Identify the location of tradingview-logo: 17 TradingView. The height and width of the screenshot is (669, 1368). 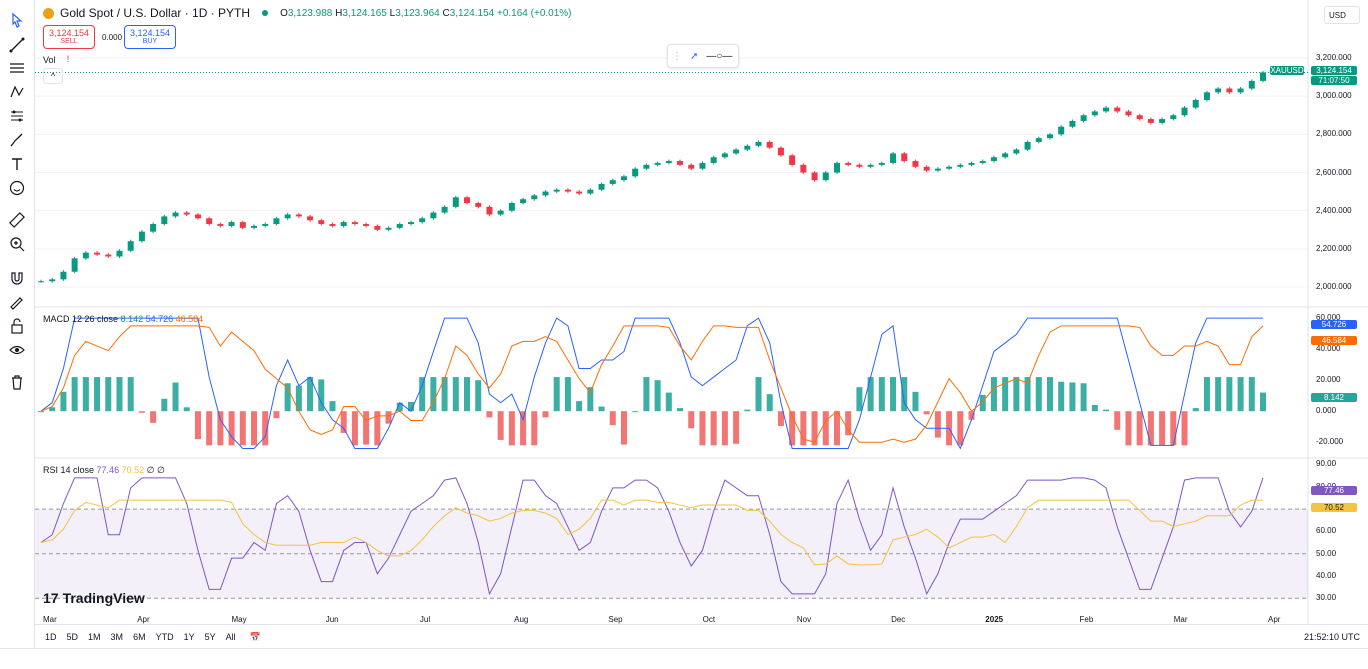
(94, 598).